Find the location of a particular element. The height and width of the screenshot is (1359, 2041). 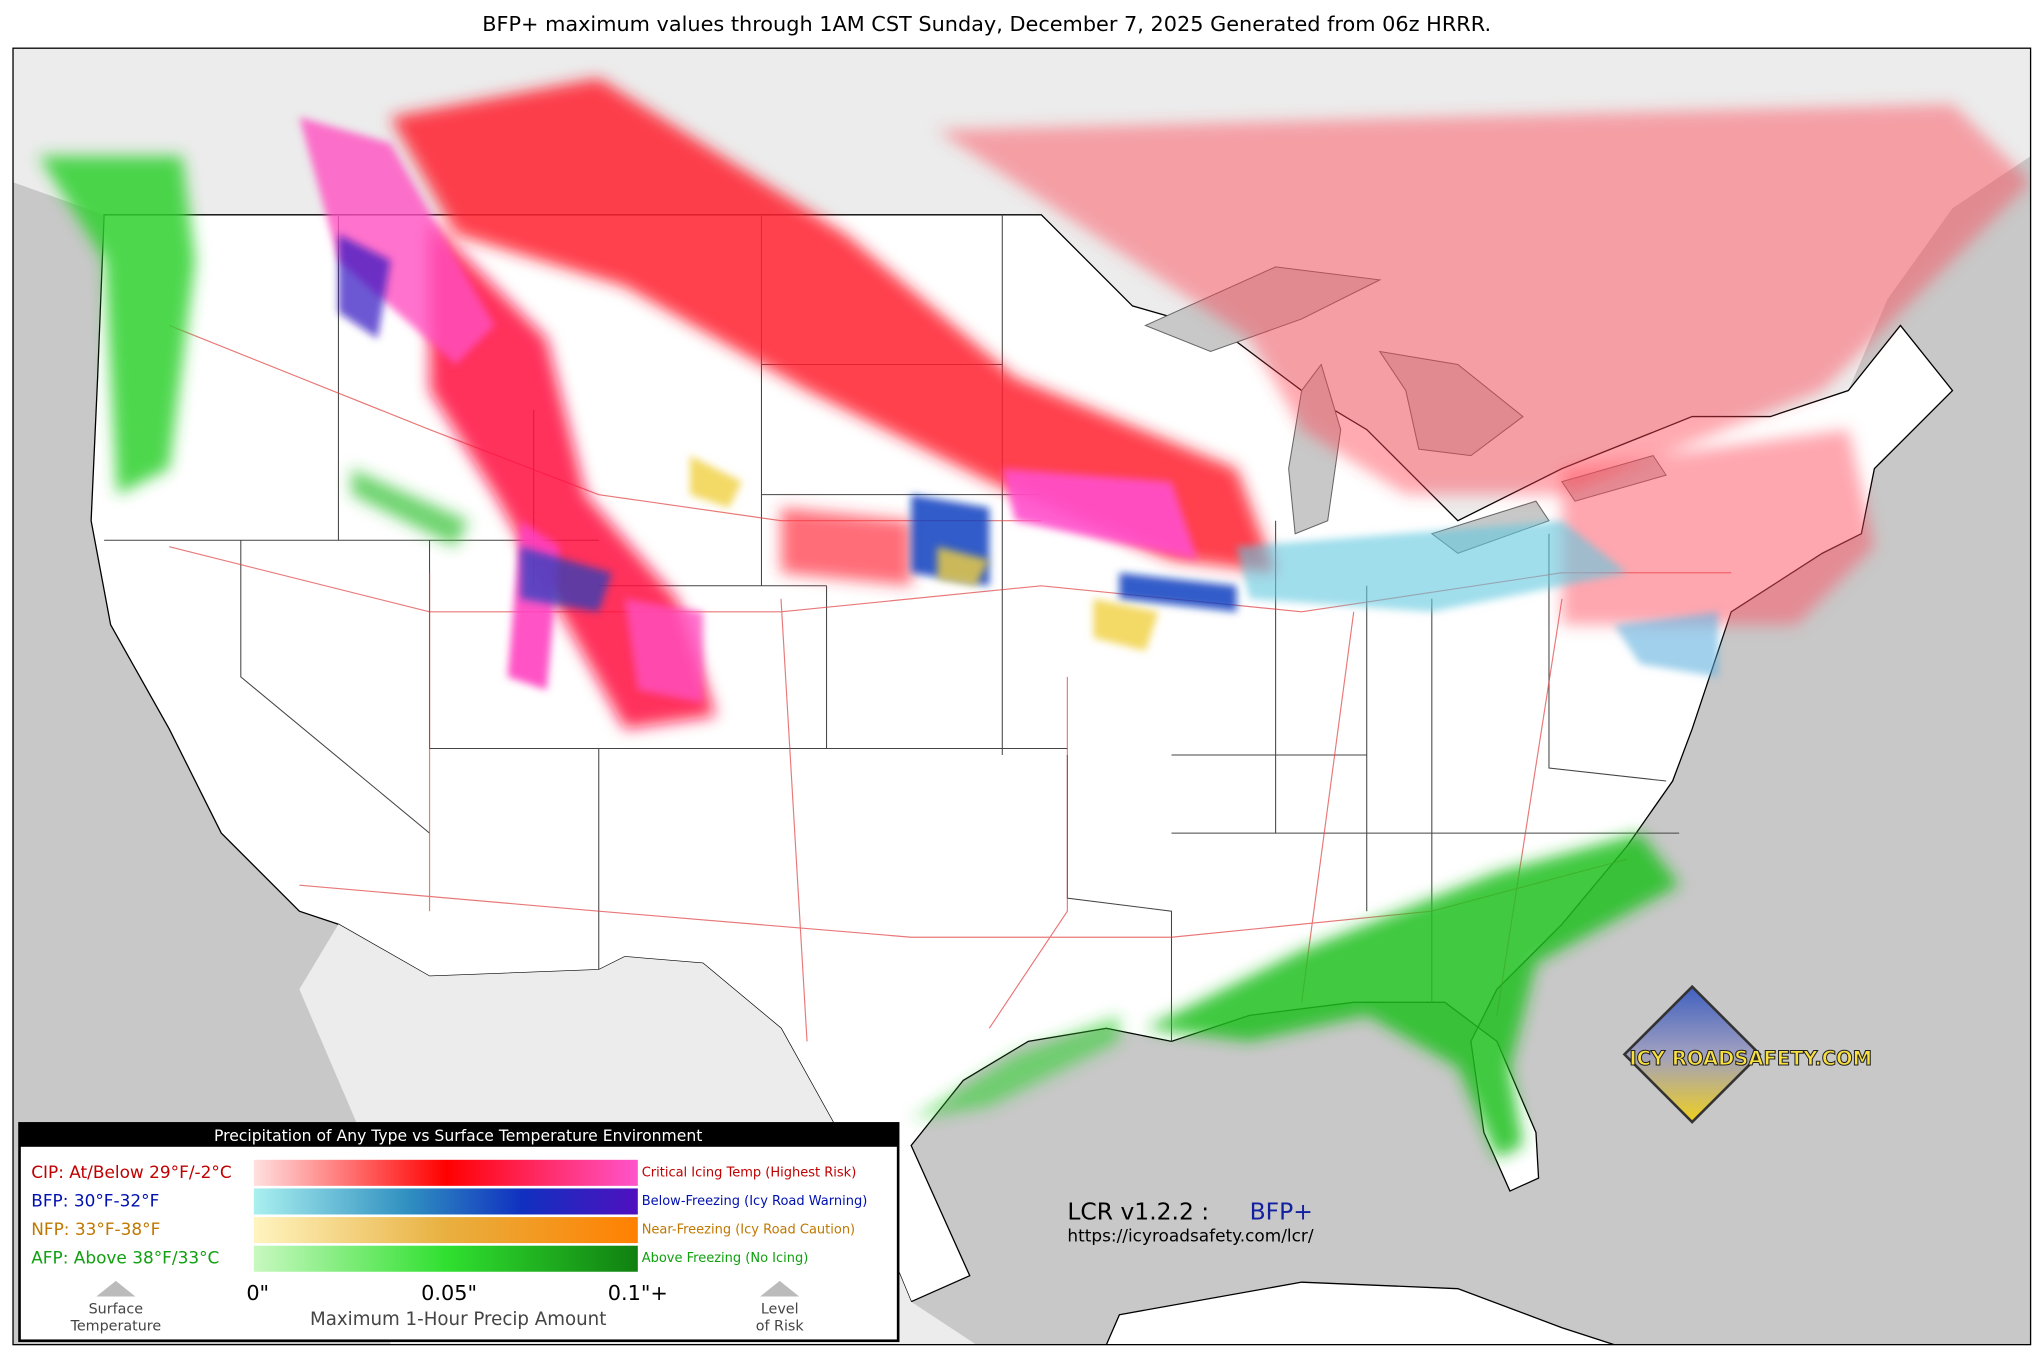

precip-nfp is located at coordinates (924, 553).